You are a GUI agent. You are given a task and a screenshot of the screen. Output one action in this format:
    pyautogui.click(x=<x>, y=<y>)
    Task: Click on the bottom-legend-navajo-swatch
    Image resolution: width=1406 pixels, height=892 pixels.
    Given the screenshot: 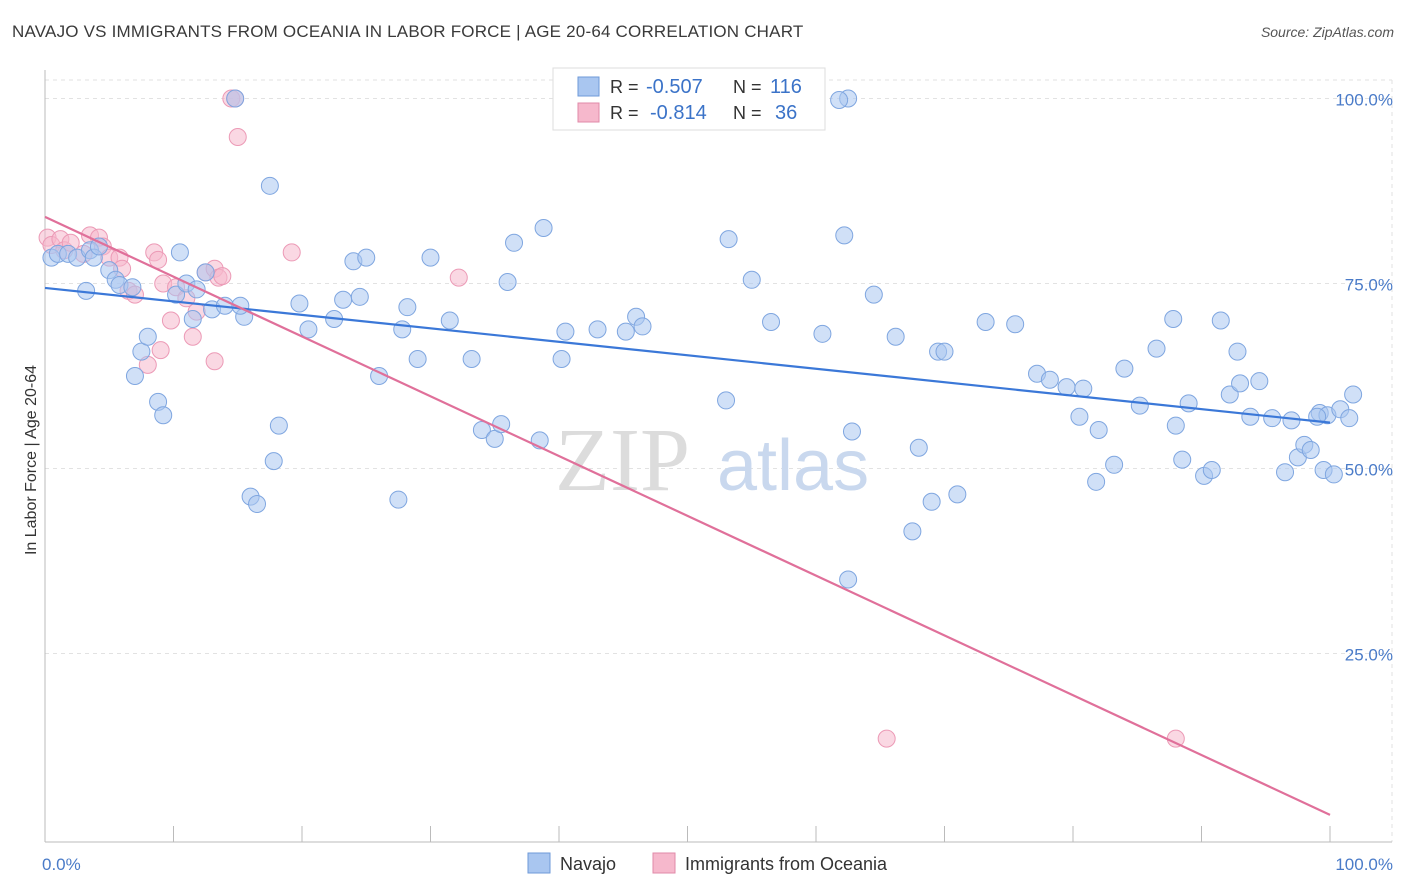 What is the action you would take?
    pyautogui.click(x=539, y=863)
    